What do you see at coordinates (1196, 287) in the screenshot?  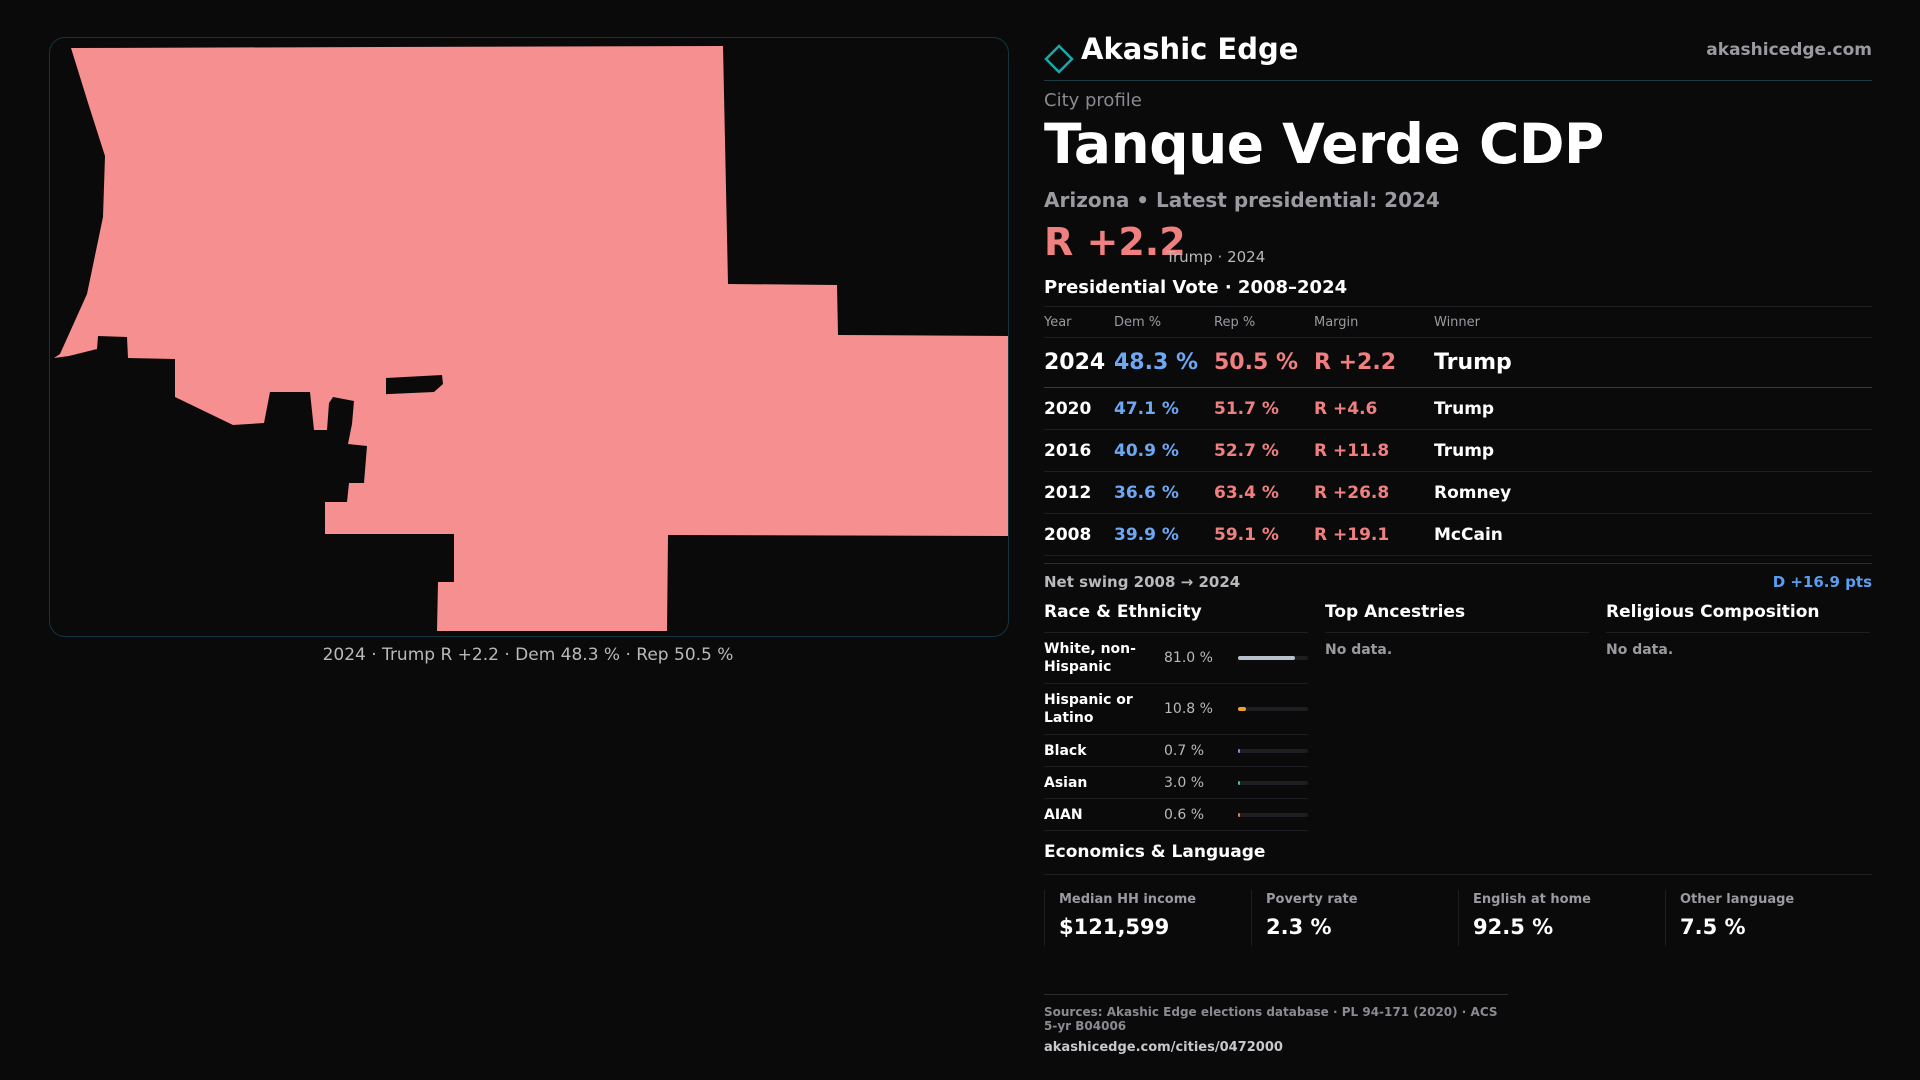 I see `vote-section-heading: Presidential Vote · 2008–2024` at bounding box center [1196, 287].